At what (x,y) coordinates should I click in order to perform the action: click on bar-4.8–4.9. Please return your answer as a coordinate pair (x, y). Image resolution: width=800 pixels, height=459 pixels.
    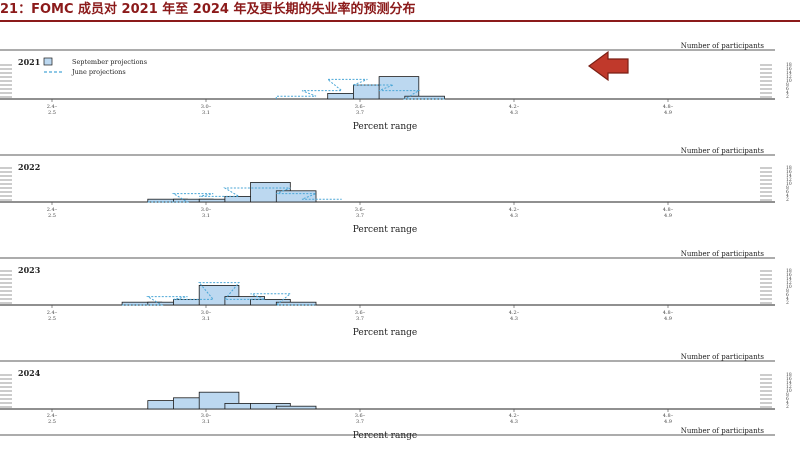
    Looking at the image, I should click on (399, 88).